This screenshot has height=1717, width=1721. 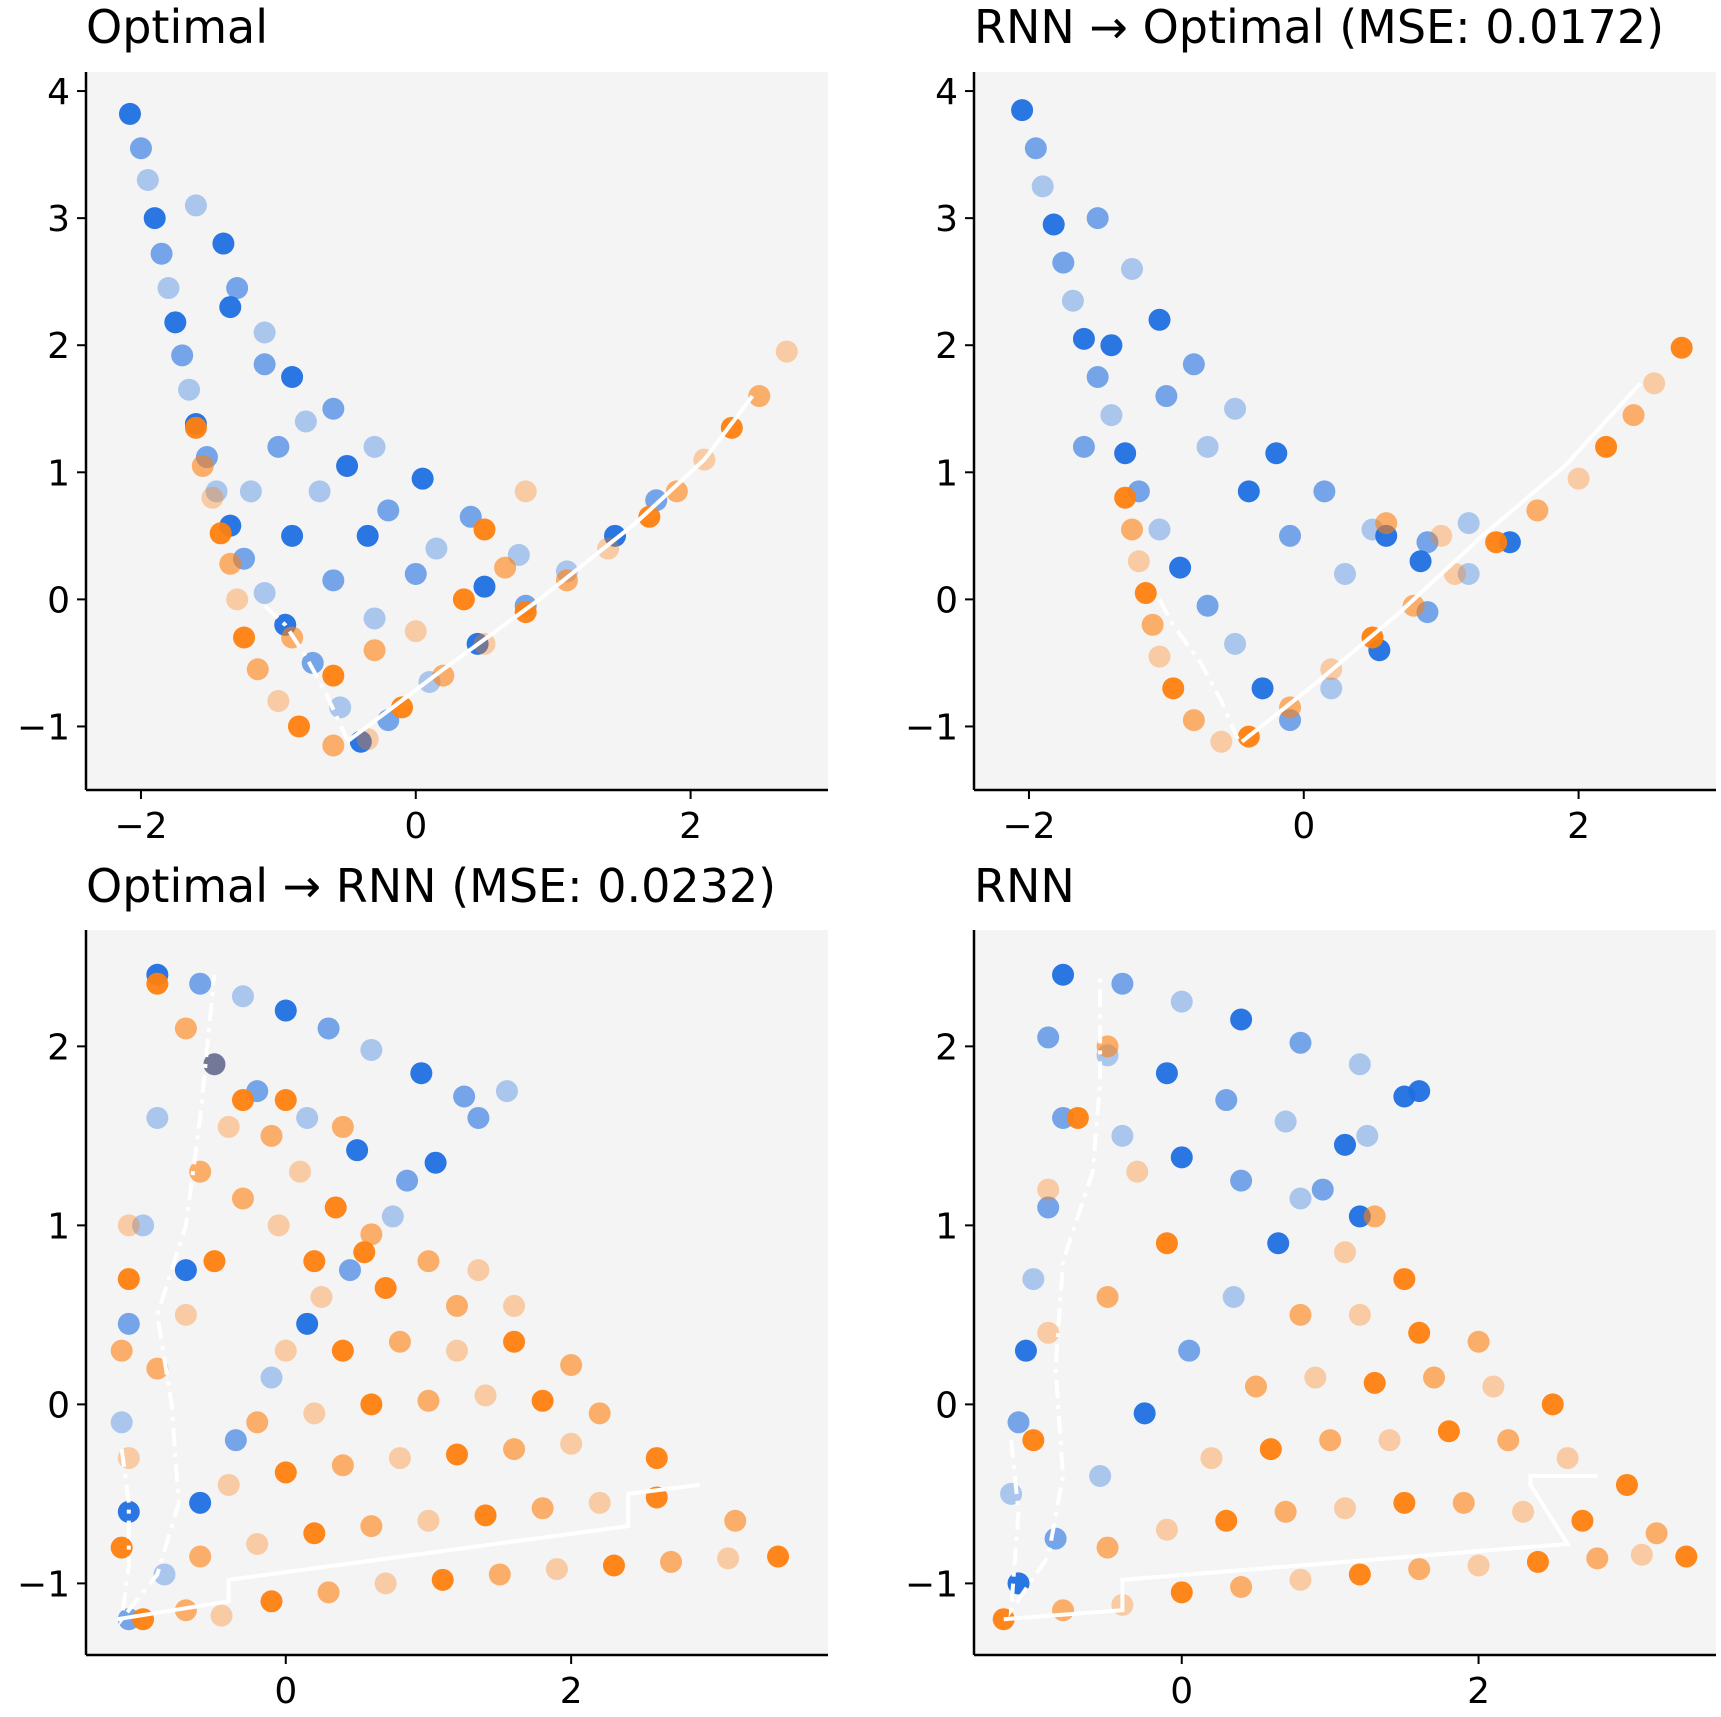 What do you see at coordinates (43, 1584) in the screenshot?
I see `y-tick-label-optimal-to-rnn: −1` at bounding box center [43, 1584].